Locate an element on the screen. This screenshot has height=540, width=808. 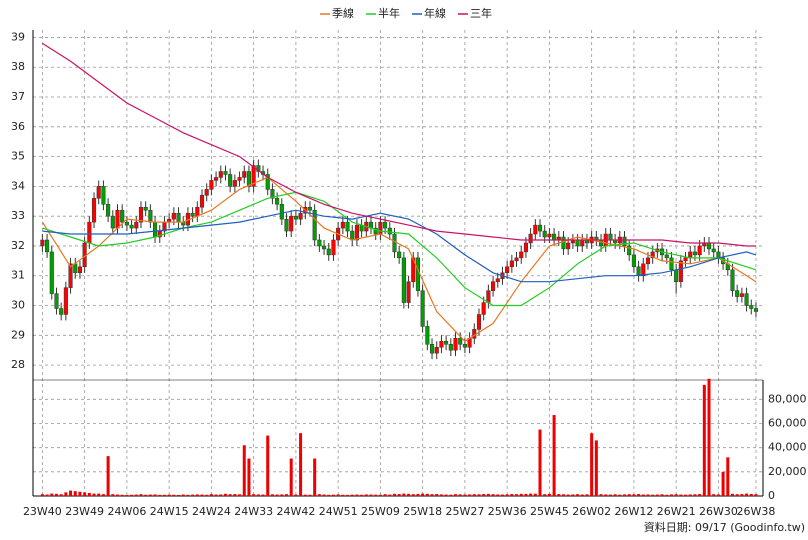
x-tick-label: 24W15 is located at coordinates (169, 511).